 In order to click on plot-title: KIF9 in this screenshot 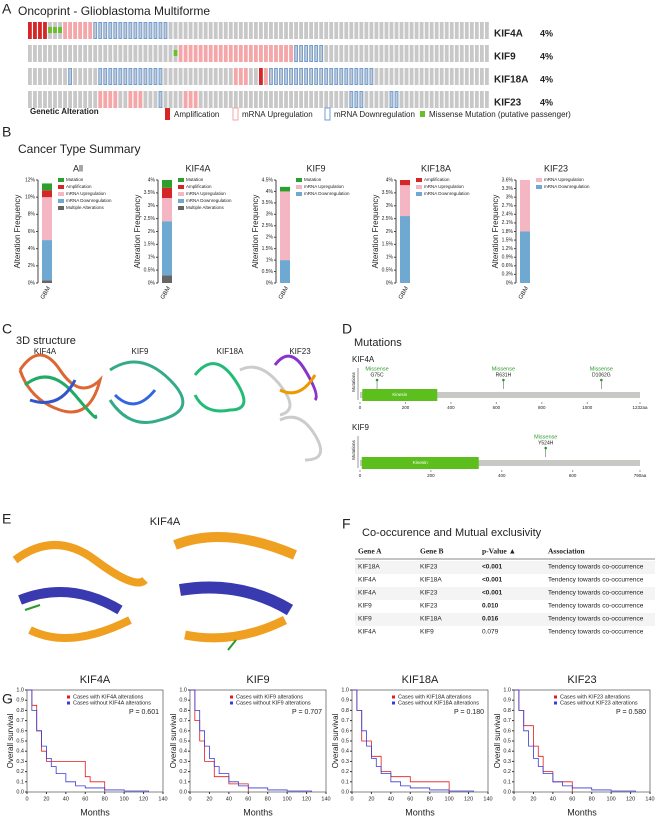, I will do `click(257, 680)`.